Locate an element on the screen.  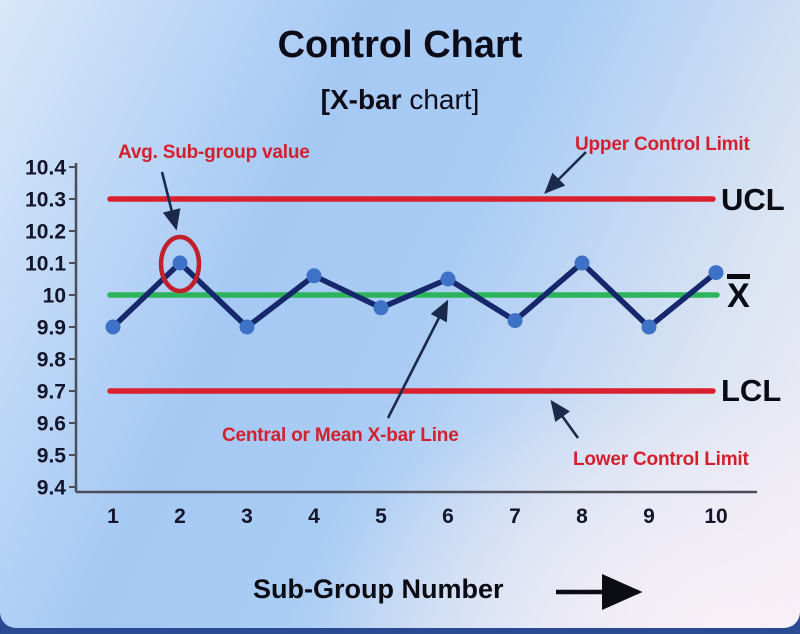
highlight-circle is located at coordinates (180, 264).